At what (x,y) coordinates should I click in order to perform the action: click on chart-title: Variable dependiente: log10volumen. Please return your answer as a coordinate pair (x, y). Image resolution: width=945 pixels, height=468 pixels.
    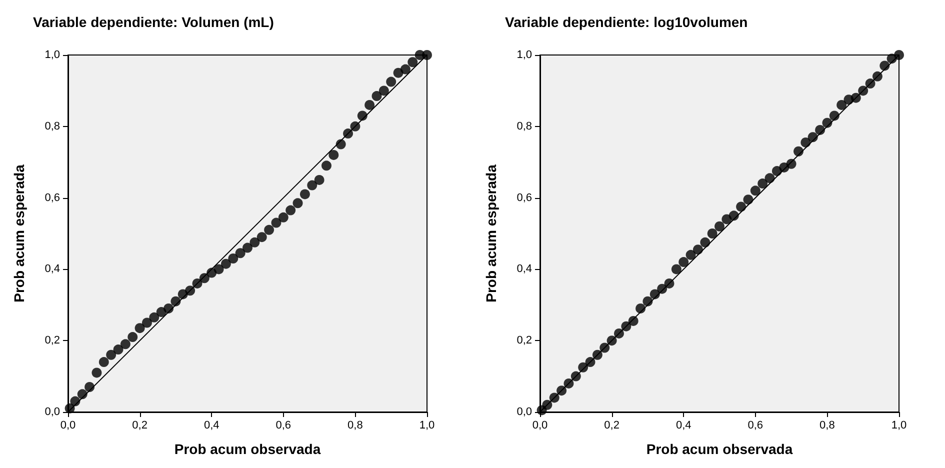
    Looking at the image, I should click on (626, 22).